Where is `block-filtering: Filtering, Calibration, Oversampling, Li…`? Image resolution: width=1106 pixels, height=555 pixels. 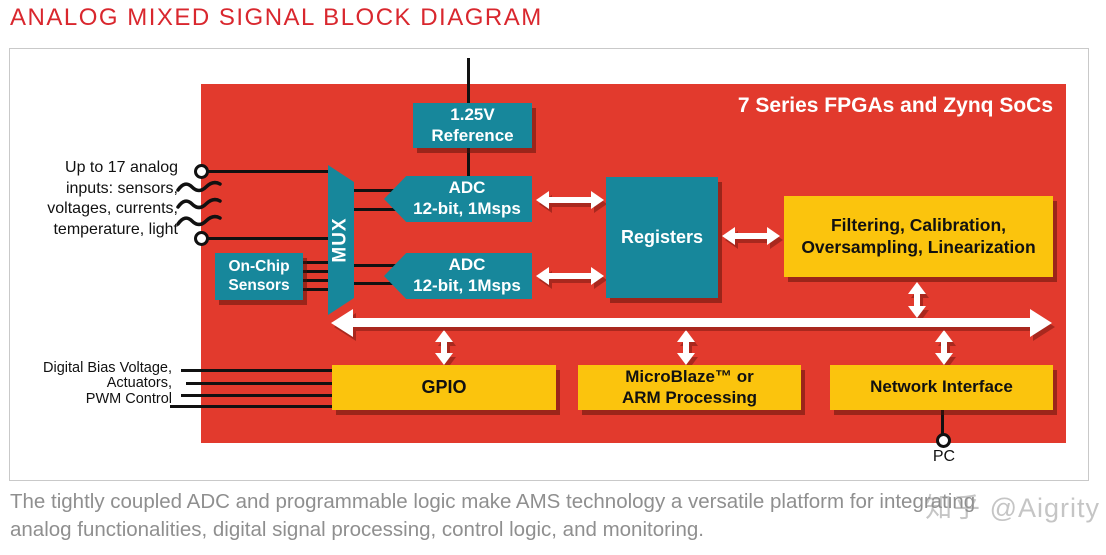
block-filtering: Filtering, Calibration, Oversampling, Li… is located at coordinates (918, 236).